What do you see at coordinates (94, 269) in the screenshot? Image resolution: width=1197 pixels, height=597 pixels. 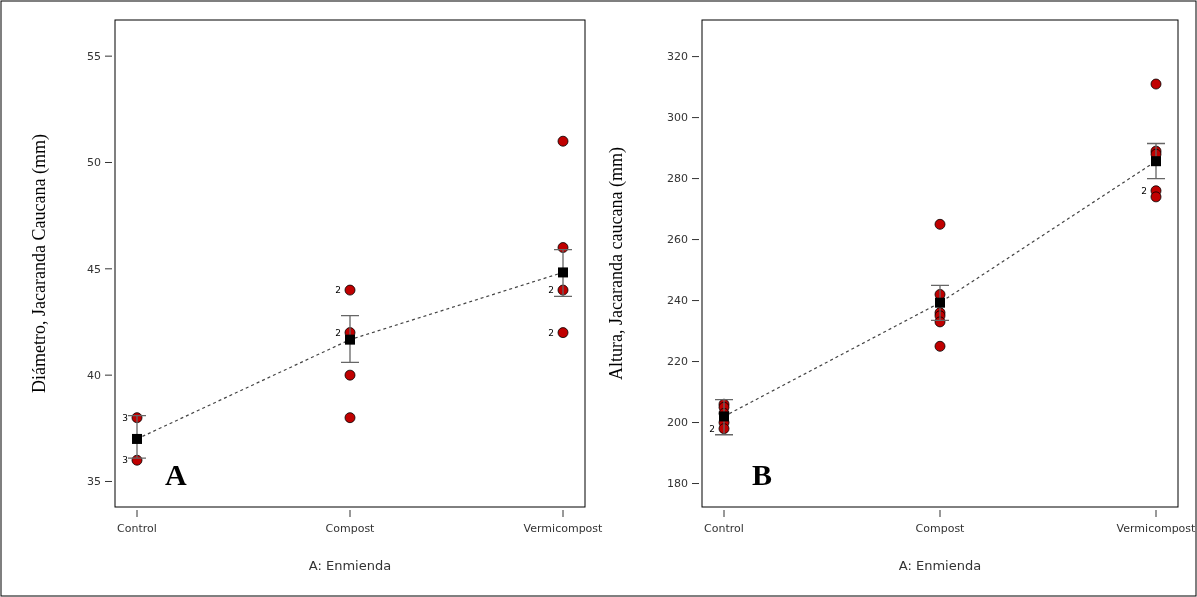 I see `y-tick-label: 45` at bounding box center [94, 269].